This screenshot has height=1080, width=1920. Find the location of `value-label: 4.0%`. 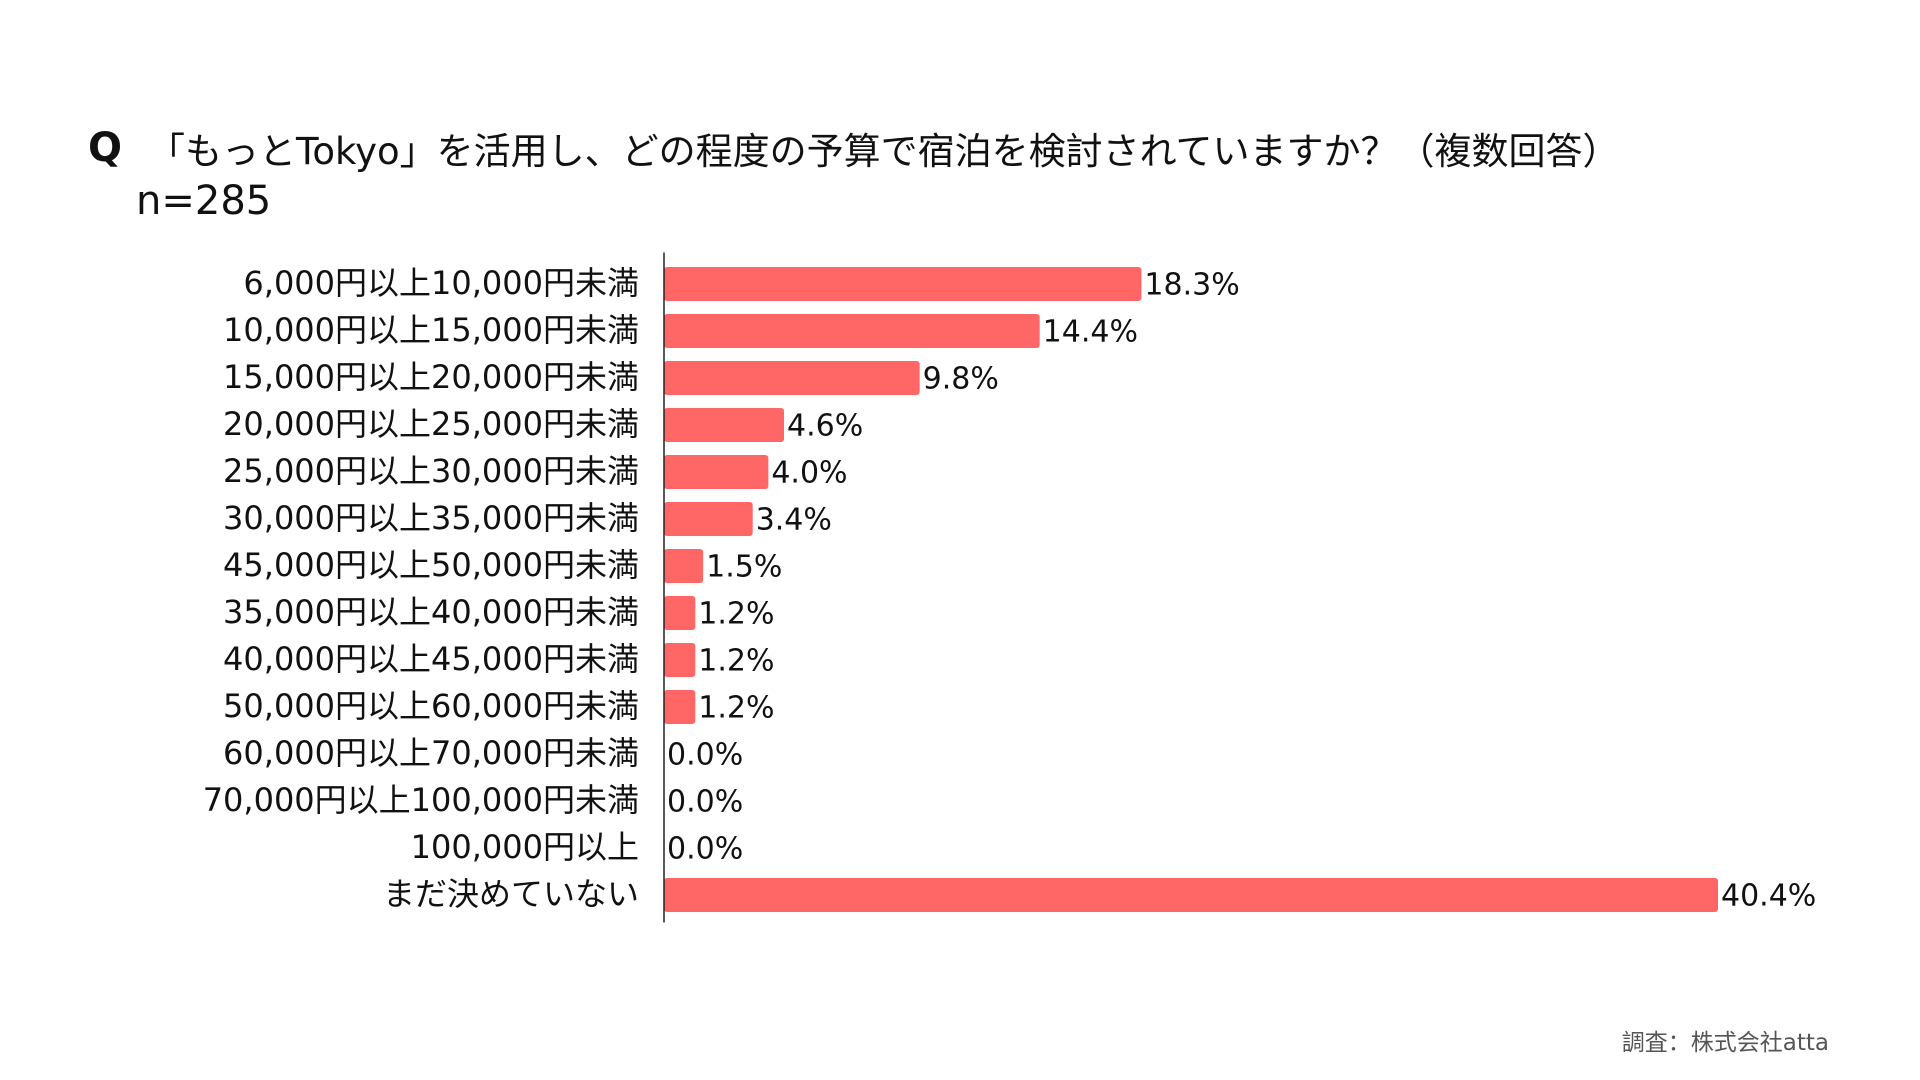

value-label: 4.0% is located at coordinates (809, 473).